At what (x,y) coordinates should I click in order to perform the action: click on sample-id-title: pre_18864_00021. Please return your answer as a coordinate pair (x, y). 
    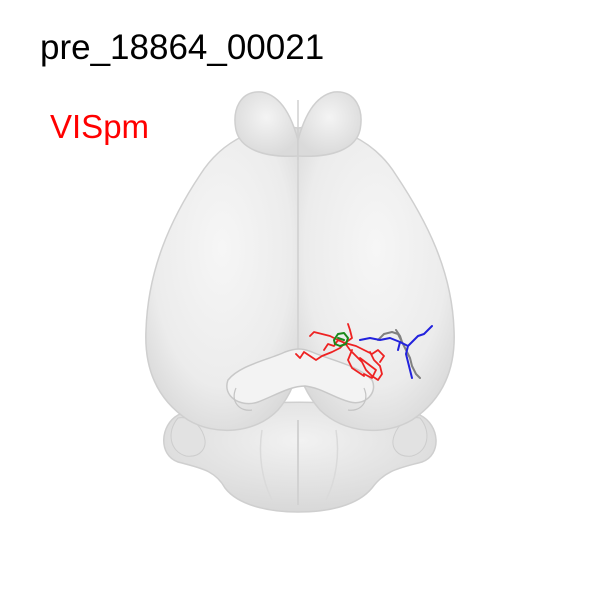
    Looking at the image, I should click on (182, 47).